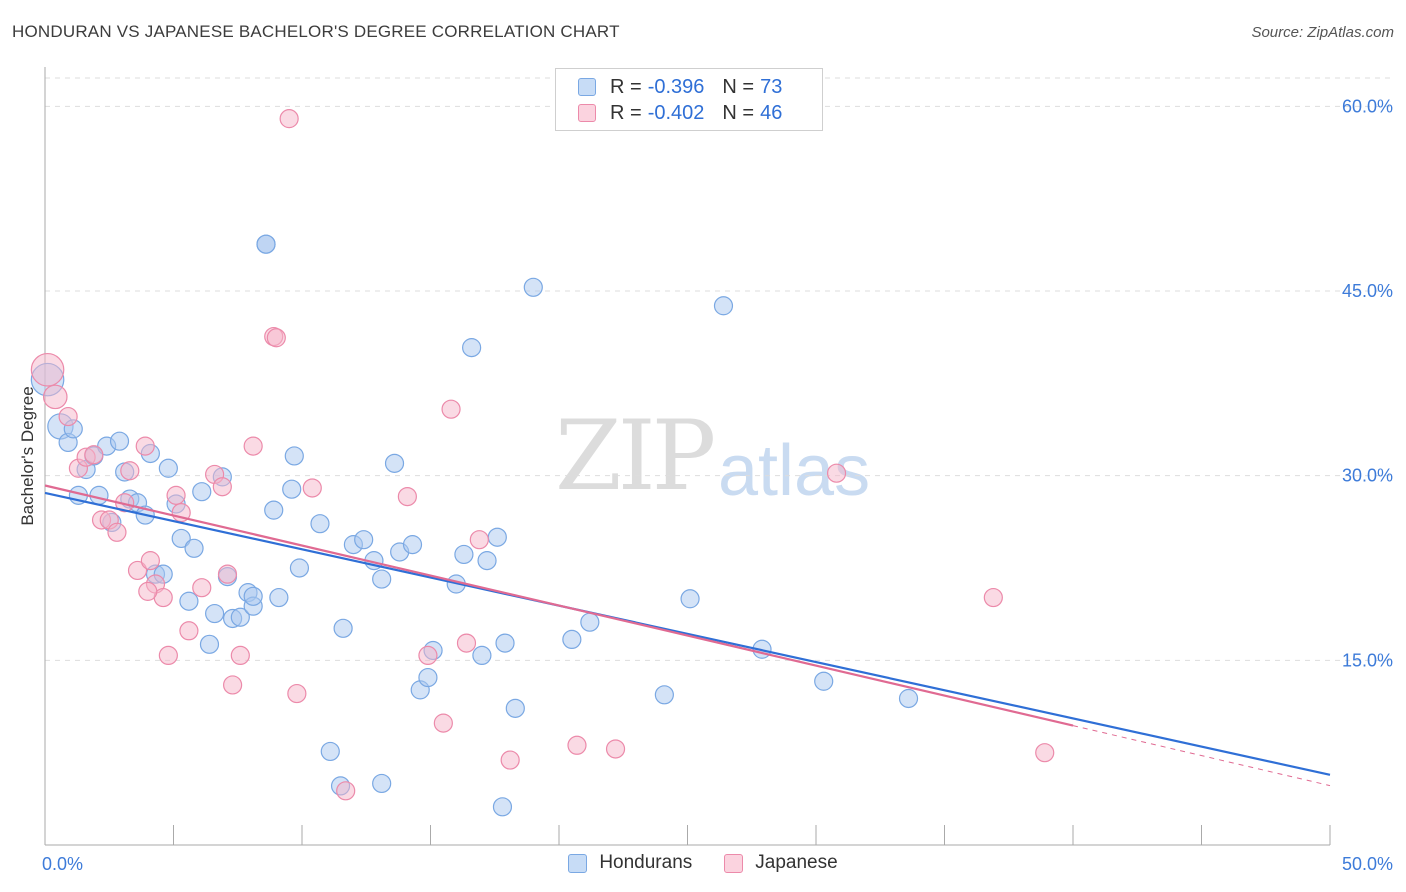 This screenshot has width=1406, height=892. I want to click on x-tick-label: 50.0%, so click(1367, 864).